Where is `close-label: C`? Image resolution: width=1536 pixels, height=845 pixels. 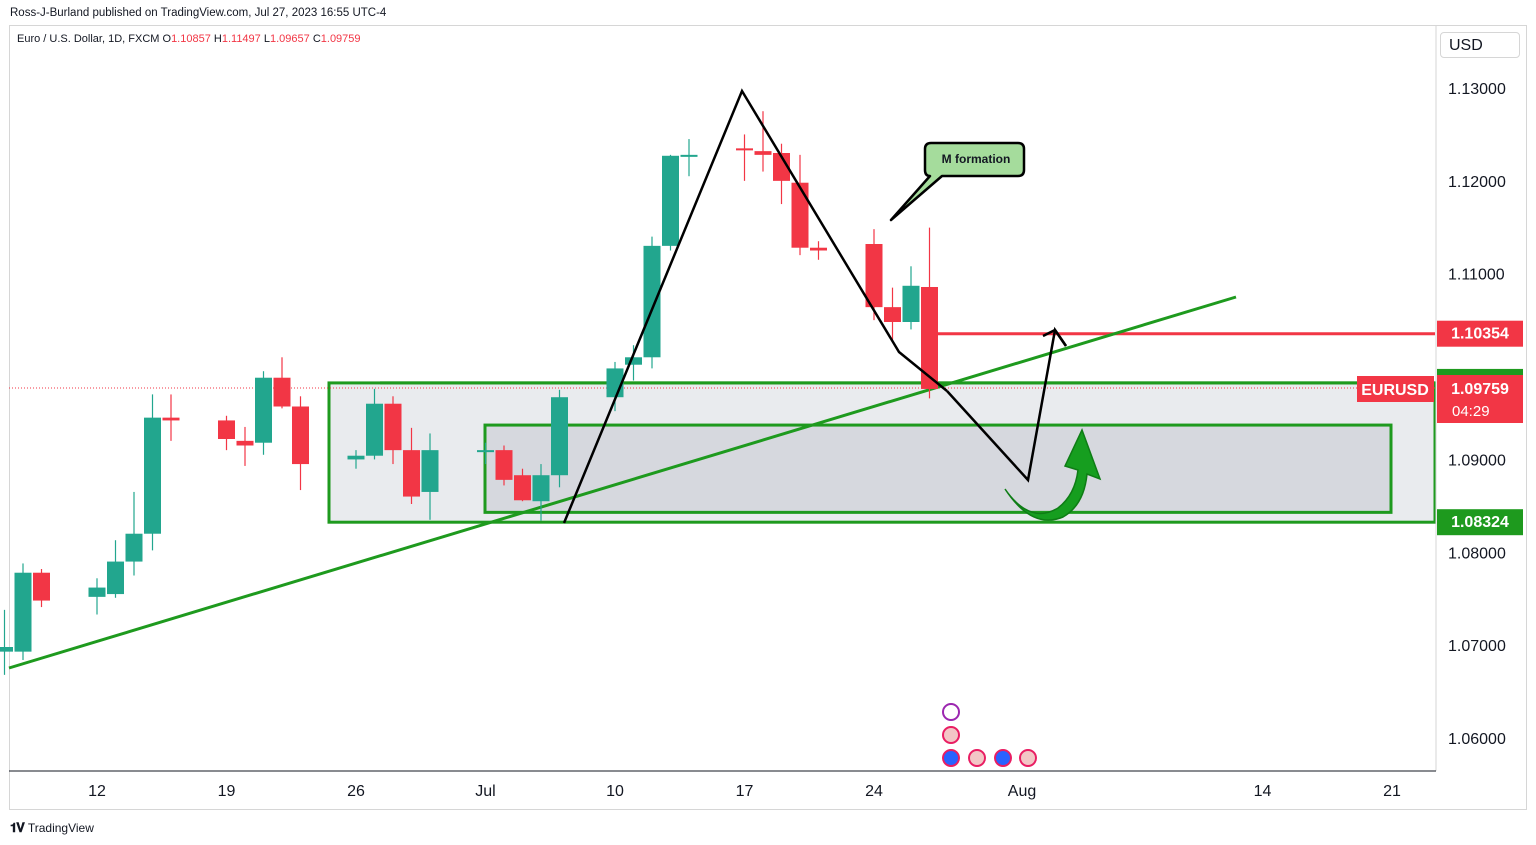 close-label: C is located at coordinates (316, 39).